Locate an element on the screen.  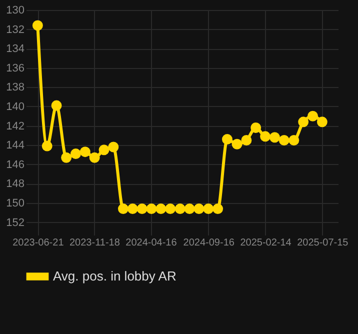
x-tick-label: 2024-09-16 is located at coordinates (209, 243).